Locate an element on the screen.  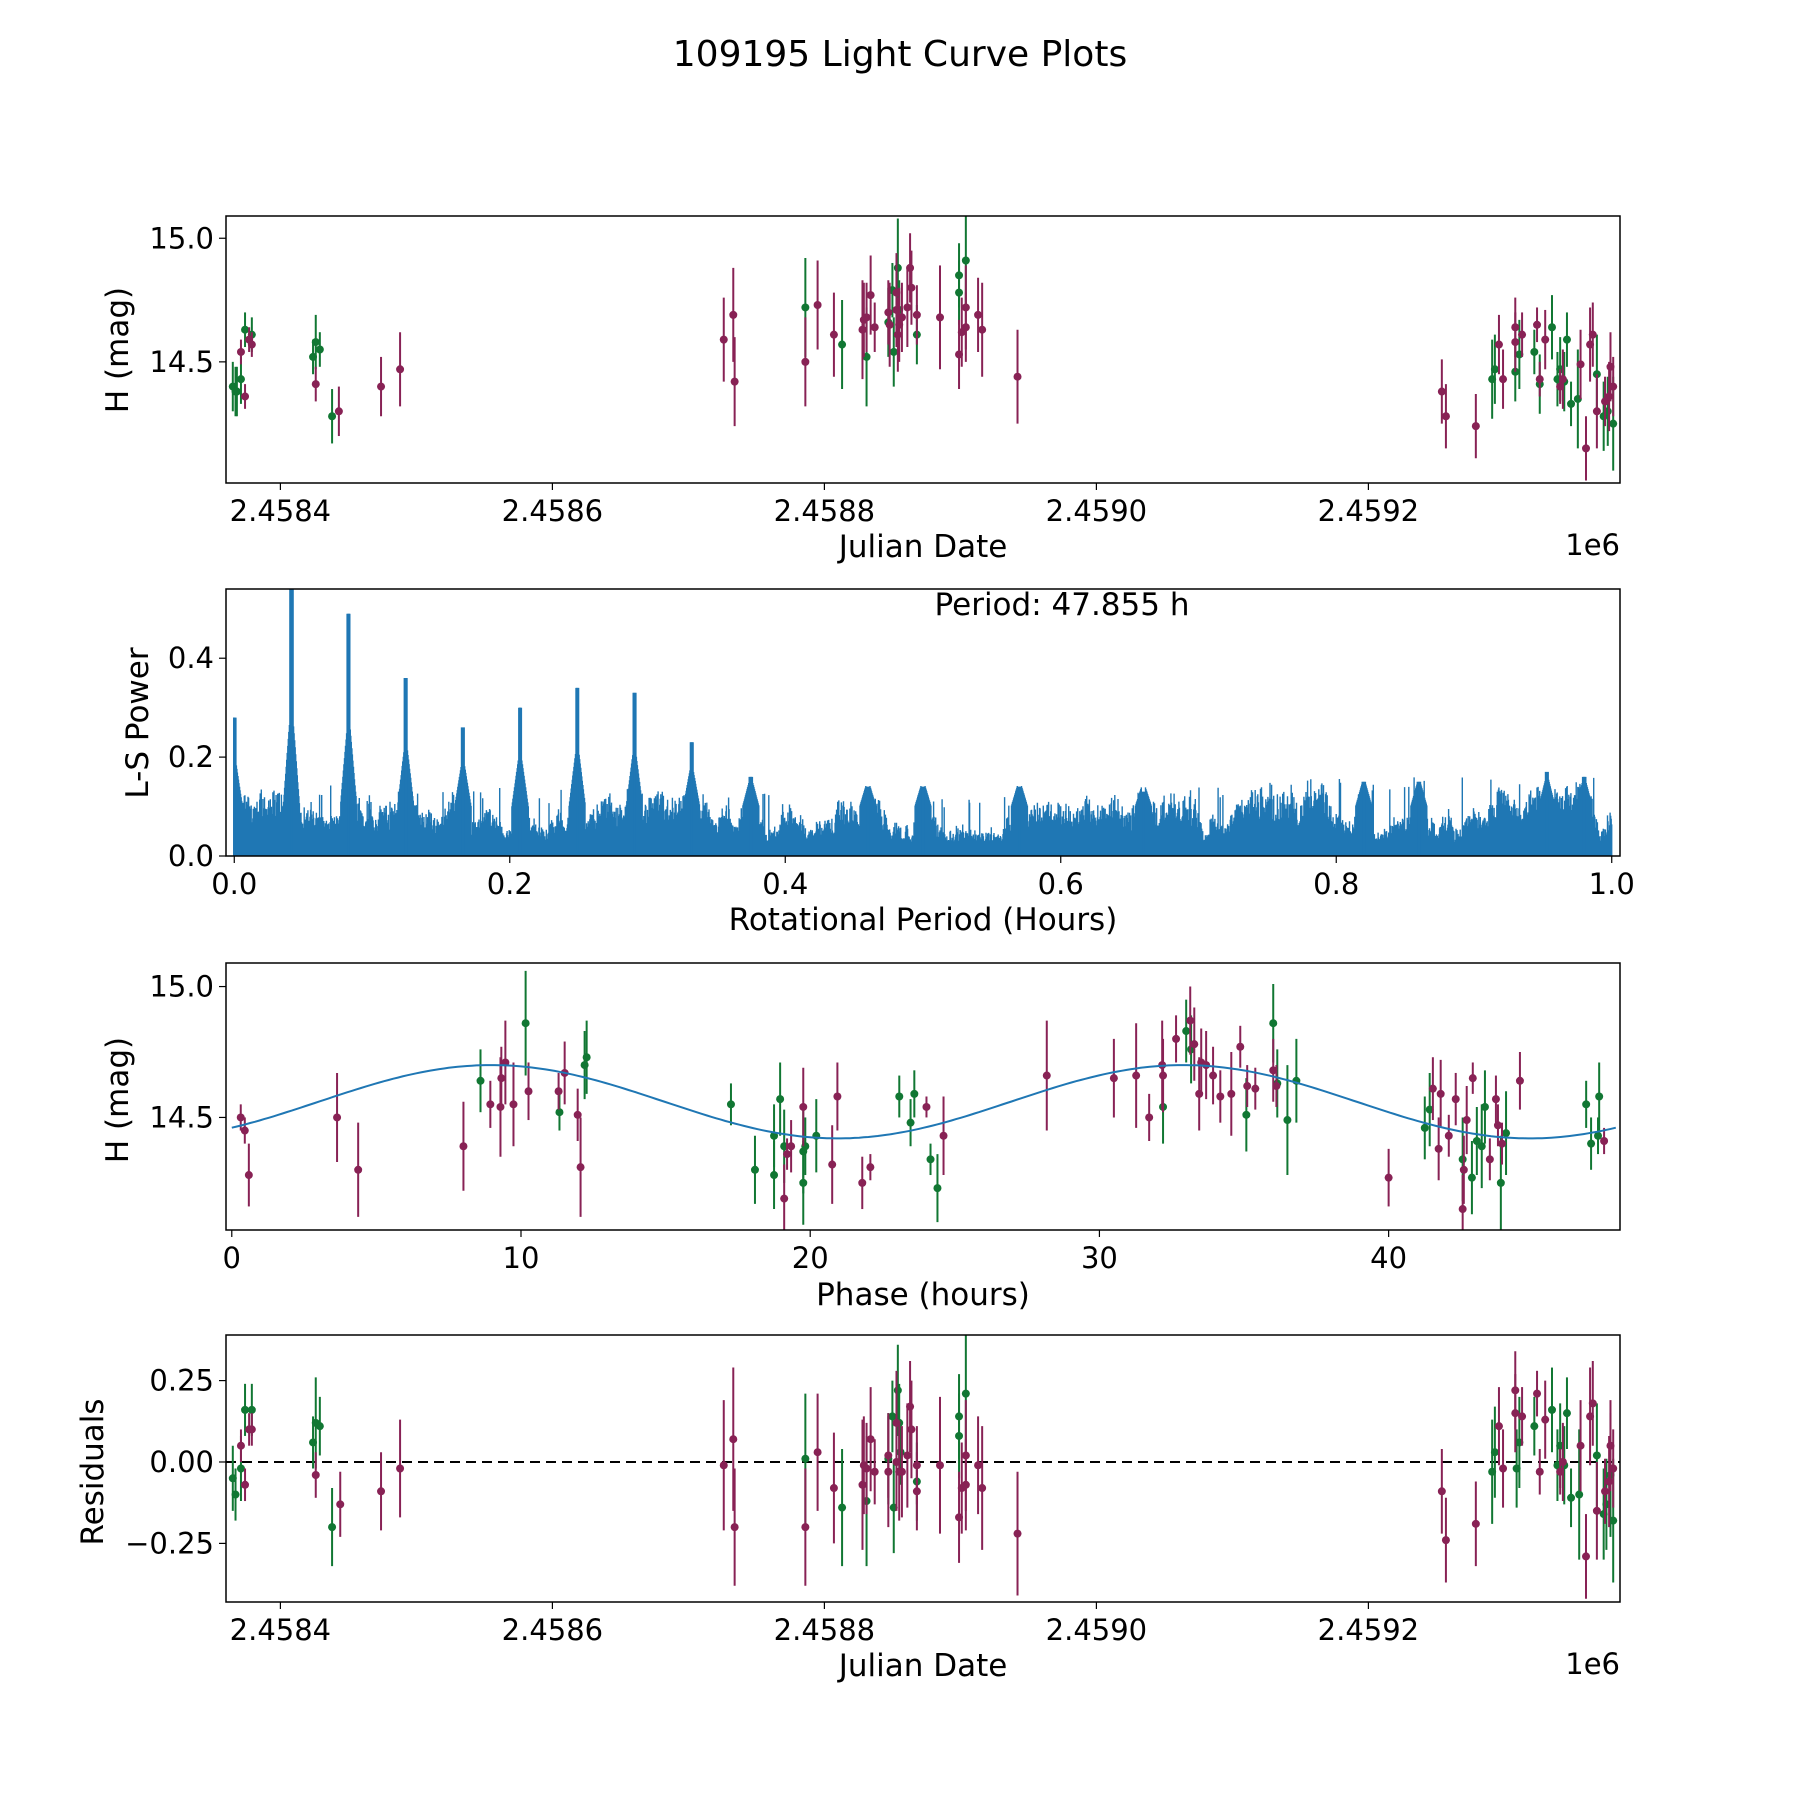
x-tick-label: 2.4584 is located at coordinates (280, 1630).